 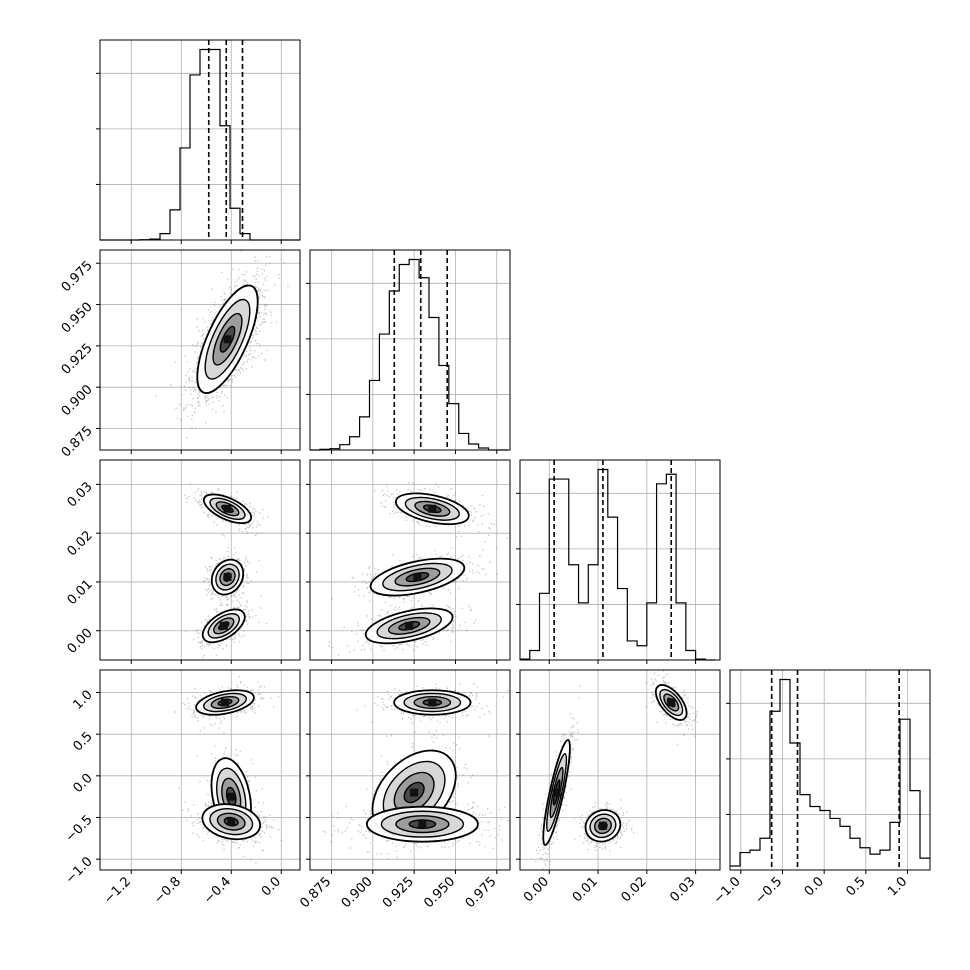 I want to click on x-tick-label: 0.975, so click(x=481, y=892).